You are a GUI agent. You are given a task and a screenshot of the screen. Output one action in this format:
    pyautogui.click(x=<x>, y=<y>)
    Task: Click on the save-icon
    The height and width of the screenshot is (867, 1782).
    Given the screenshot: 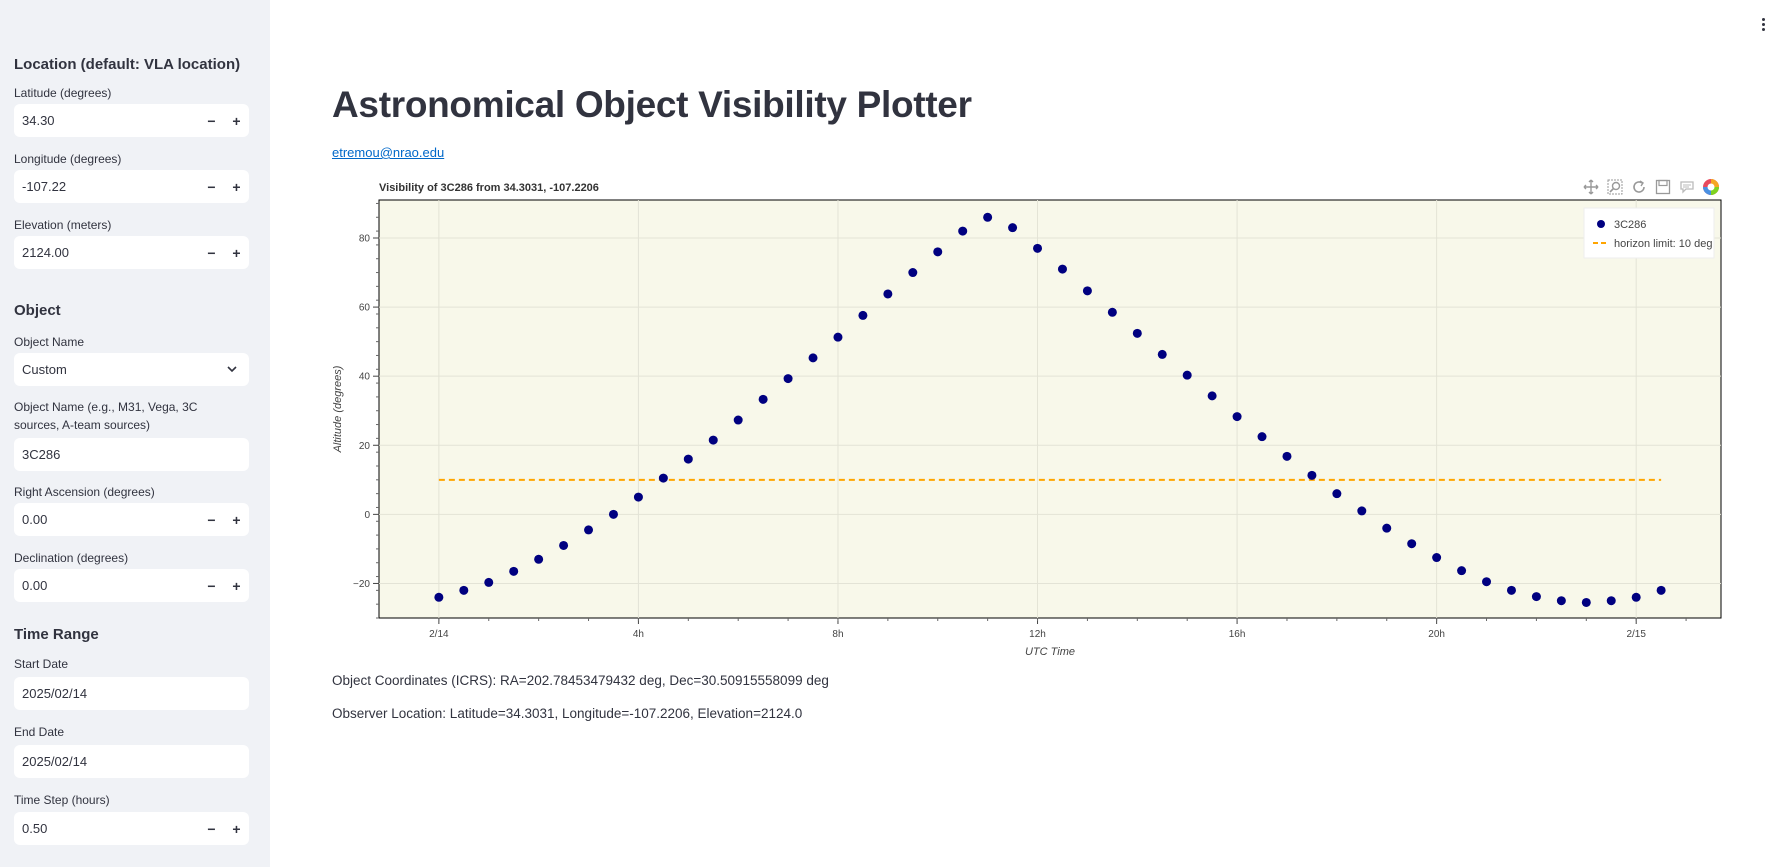 What is the action you would take?
    pyautogui.click(x=1663, y=187)
    